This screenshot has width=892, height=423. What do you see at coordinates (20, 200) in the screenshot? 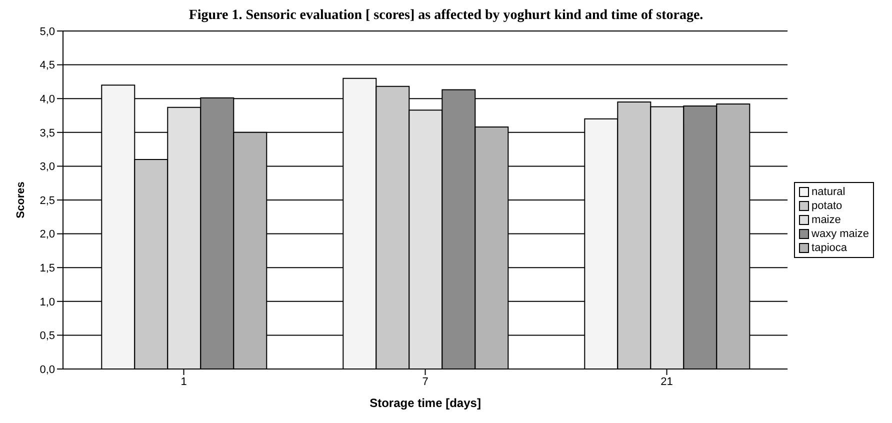
I see `y-axis-title: Scores` at bounding box center [20, 200].